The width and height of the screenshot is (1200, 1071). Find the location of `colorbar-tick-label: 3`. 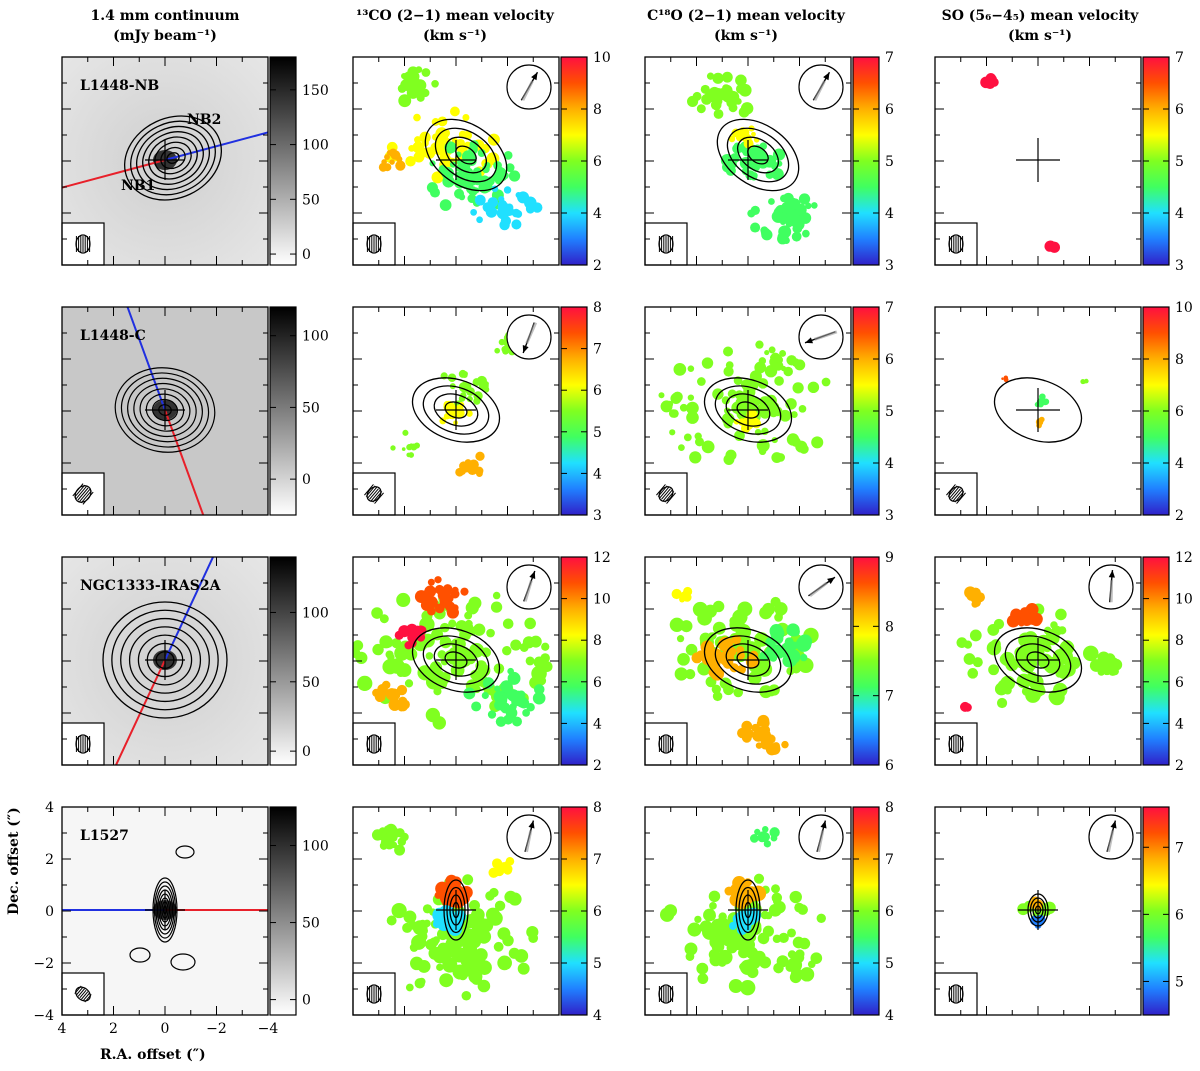

colorbar-tick-label: 3 is located at coordinates (1179, 266).